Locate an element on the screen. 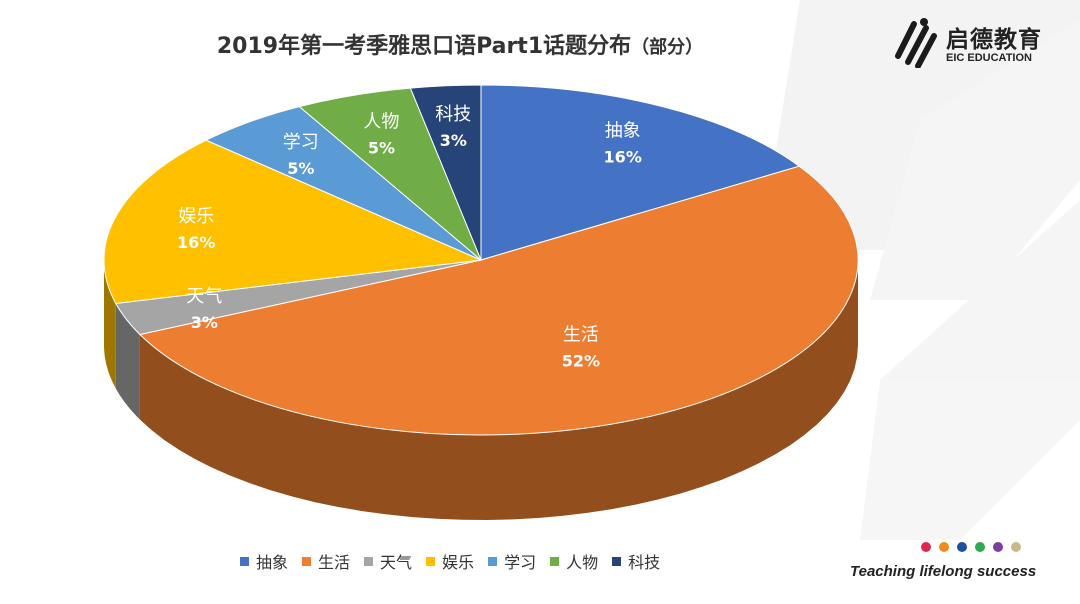  legend-item-学习: 学习 is located at coordinates (512, 561).